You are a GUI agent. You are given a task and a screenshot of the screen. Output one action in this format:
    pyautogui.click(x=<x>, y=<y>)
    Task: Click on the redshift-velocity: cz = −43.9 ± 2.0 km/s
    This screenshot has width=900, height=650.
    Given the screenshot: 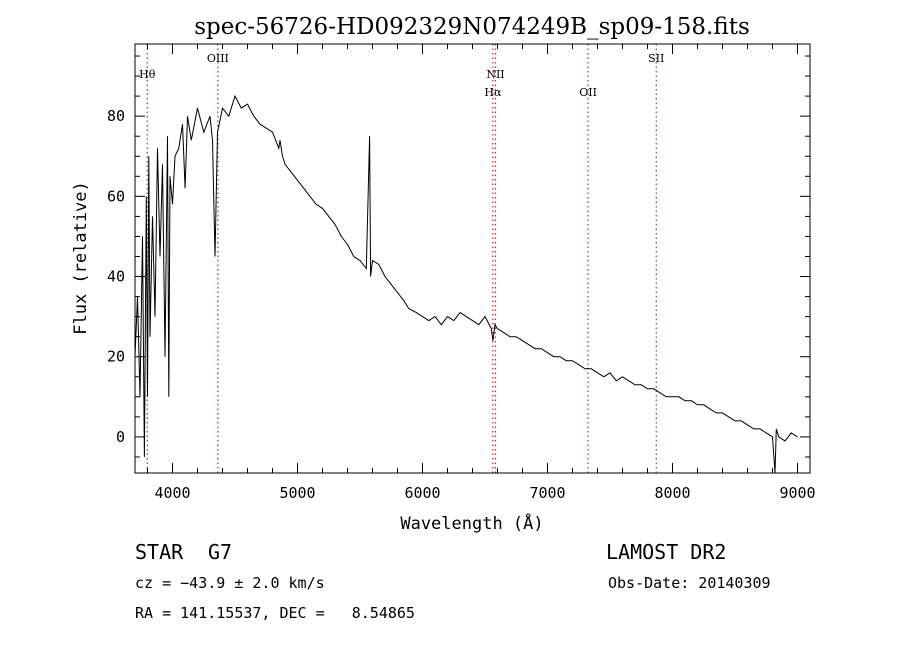 What is the action you would take?
    pyautogui.click(x=230, y=583)
    